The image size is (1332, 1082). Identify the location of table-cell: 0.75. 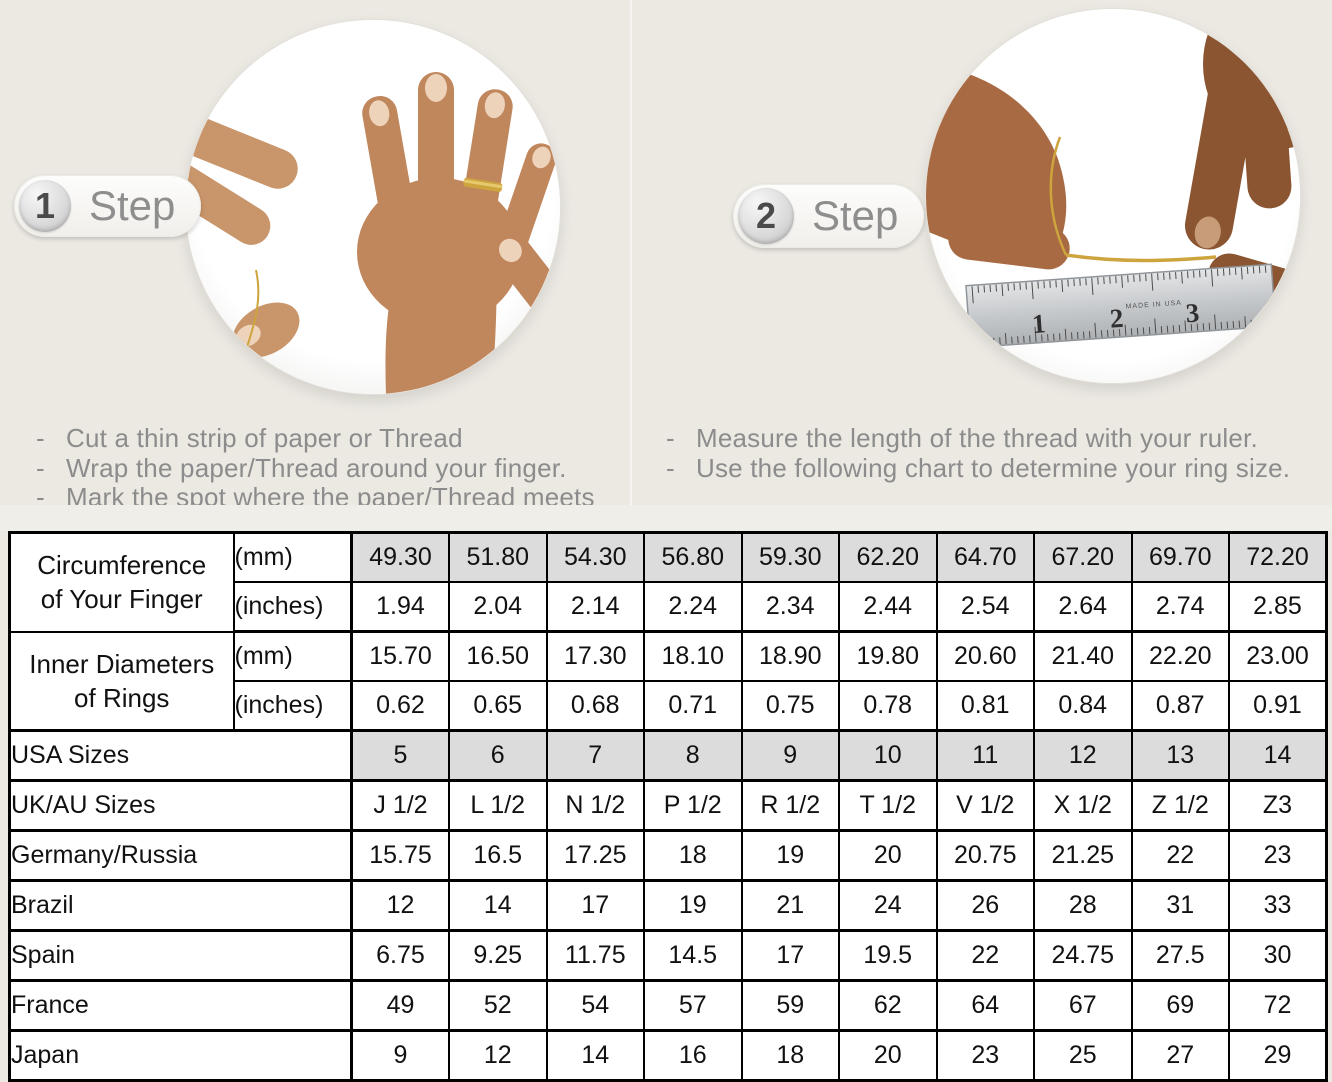
(791, 706).